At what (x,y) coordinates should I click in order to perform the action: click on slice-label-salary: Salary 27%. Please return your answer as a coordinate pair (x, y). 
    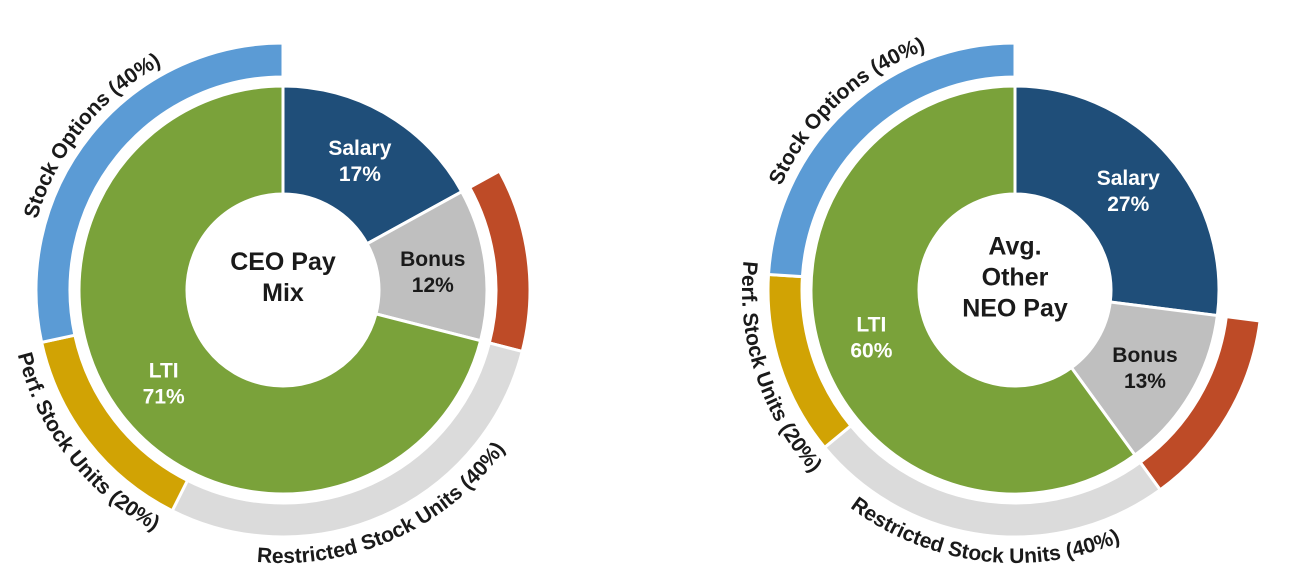
    Looking at the image, I should click on (1128, 191).